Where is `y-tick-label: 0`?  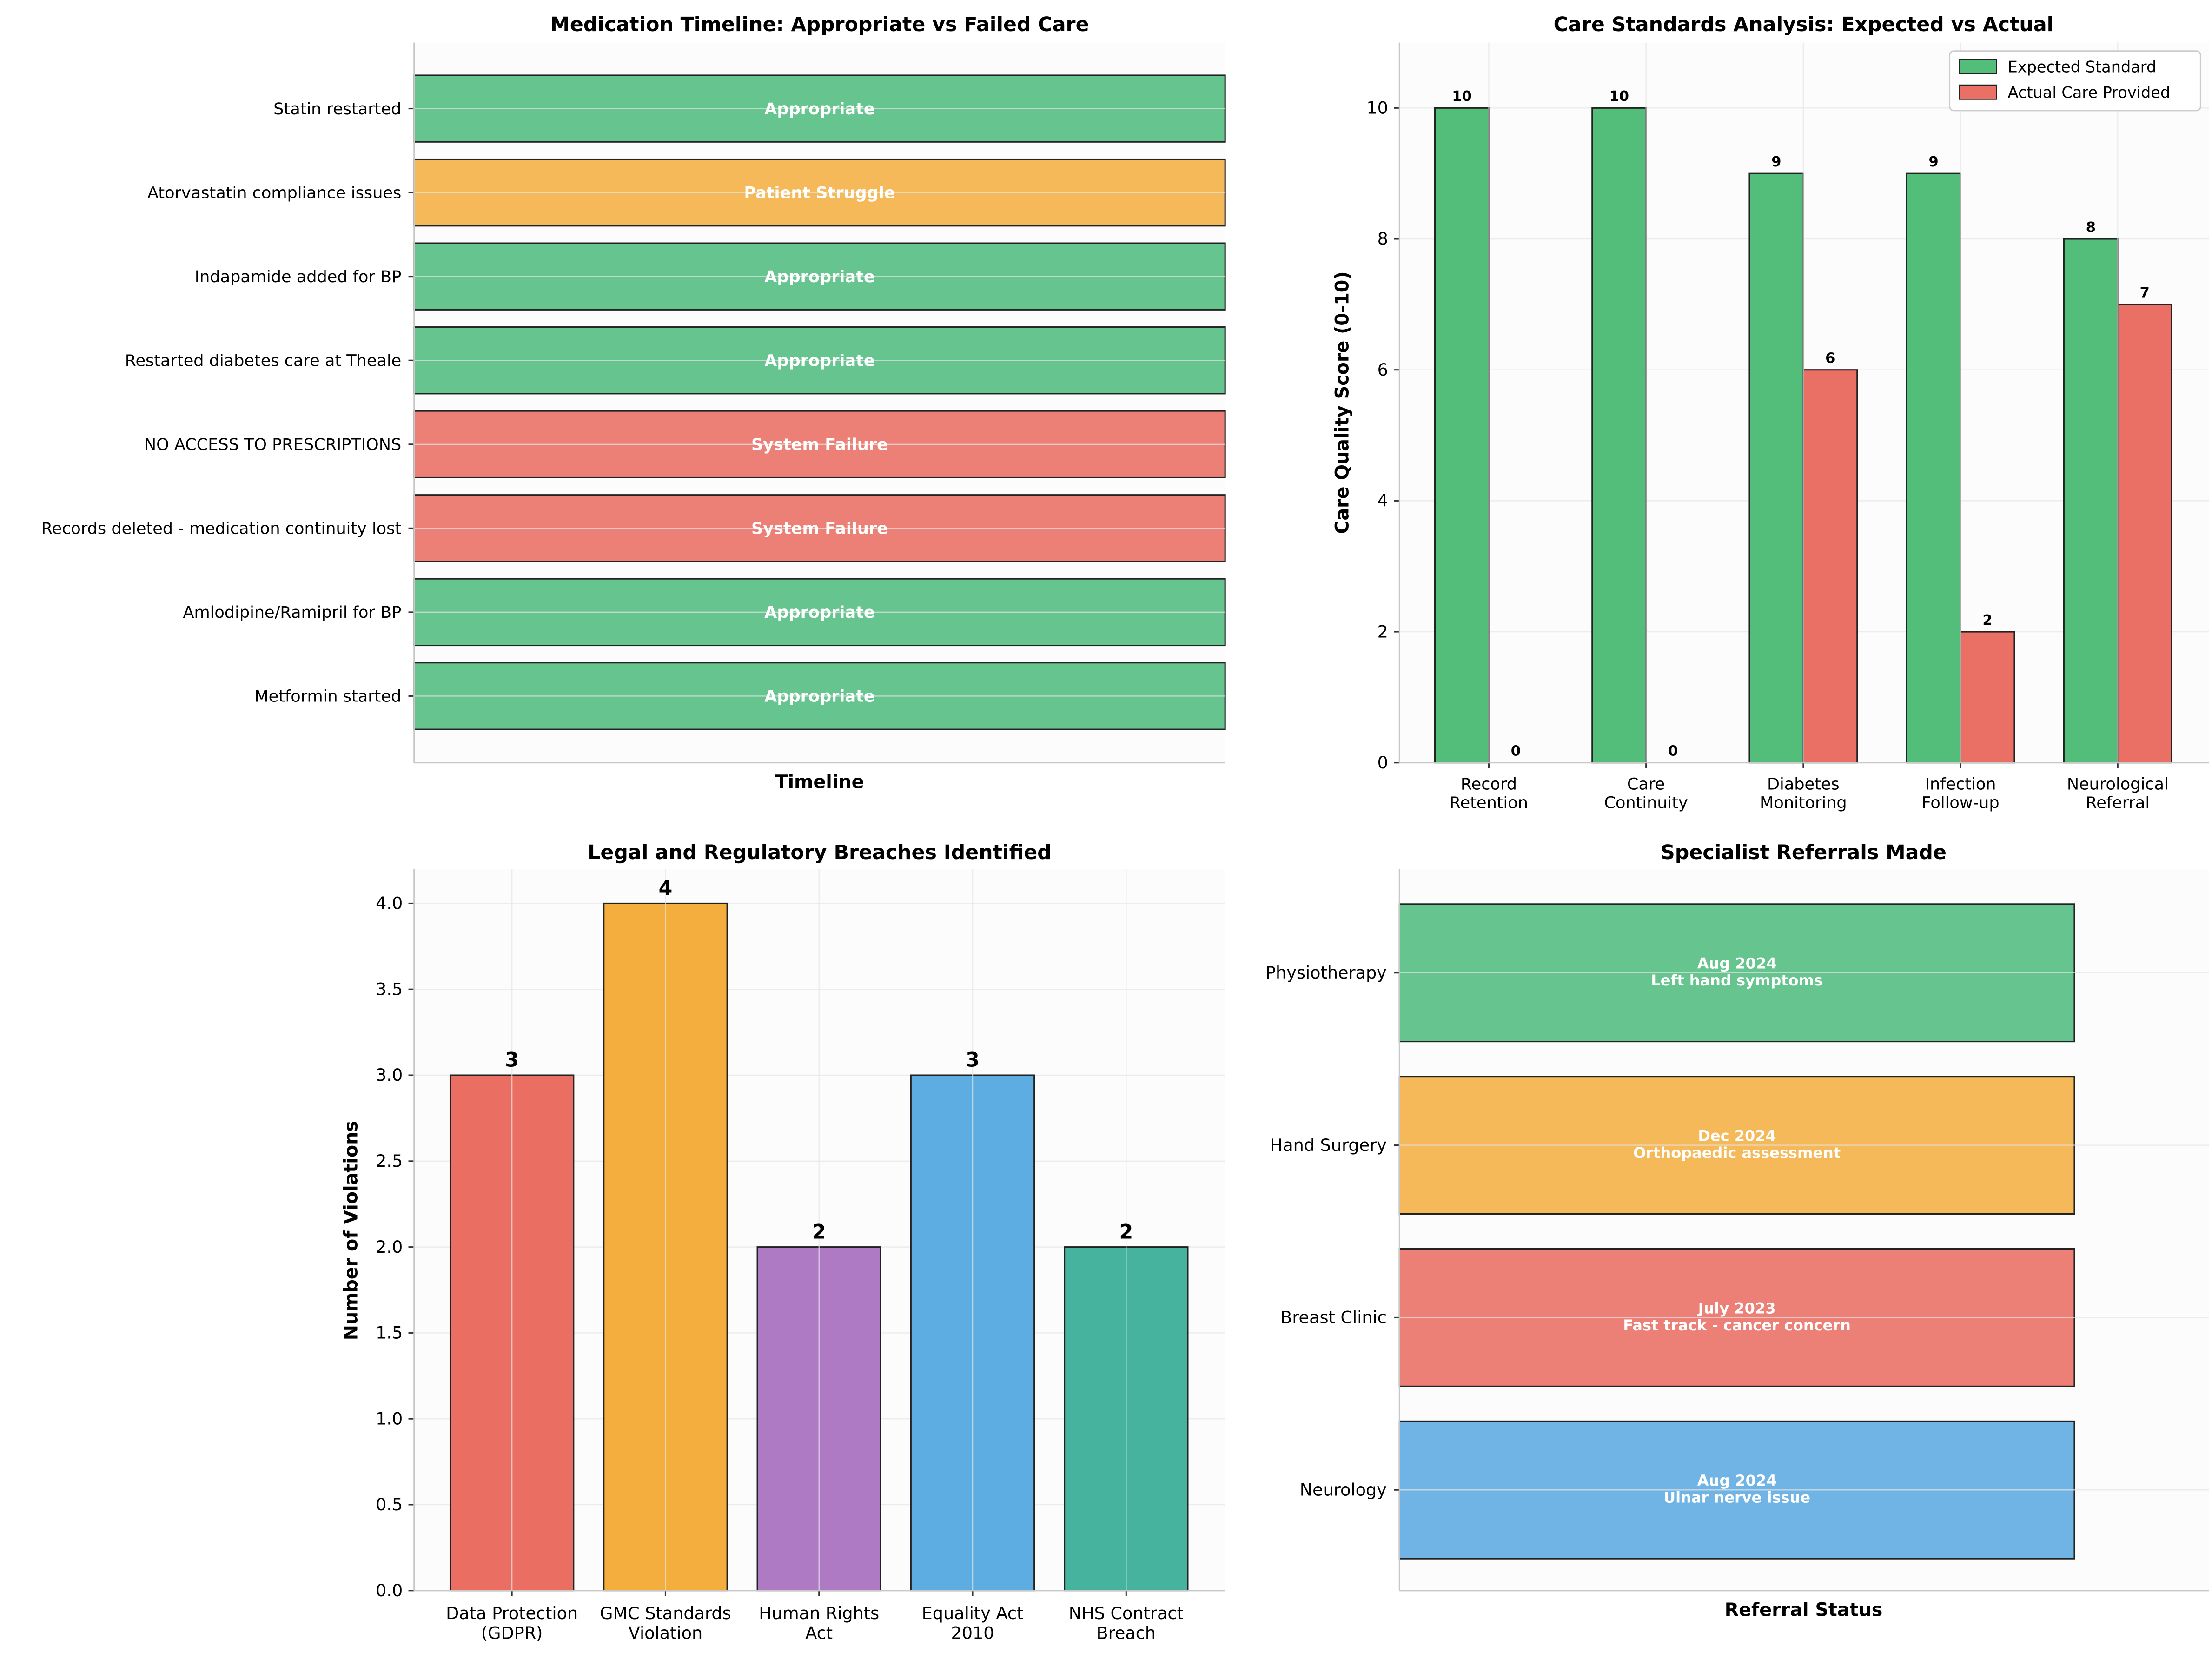 y-tick-label: 0 is located at coordinates (1383, 763).